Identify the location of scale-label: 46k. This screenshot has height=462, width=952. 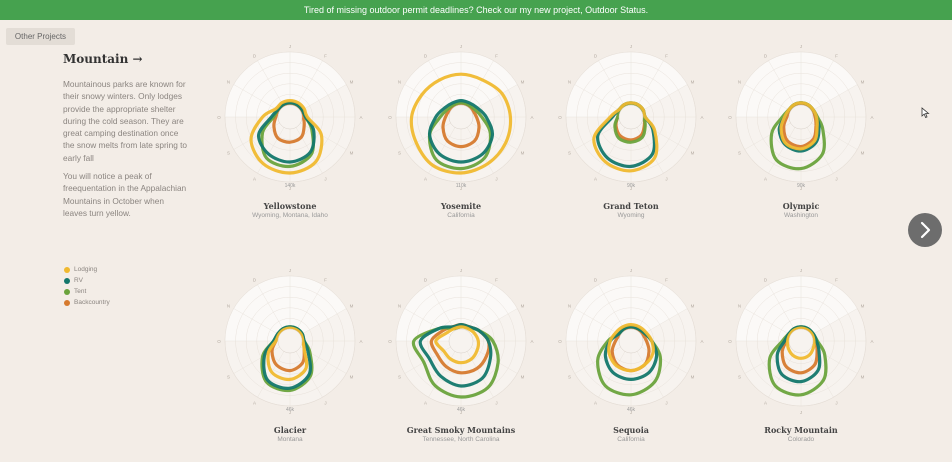
(461, 410).